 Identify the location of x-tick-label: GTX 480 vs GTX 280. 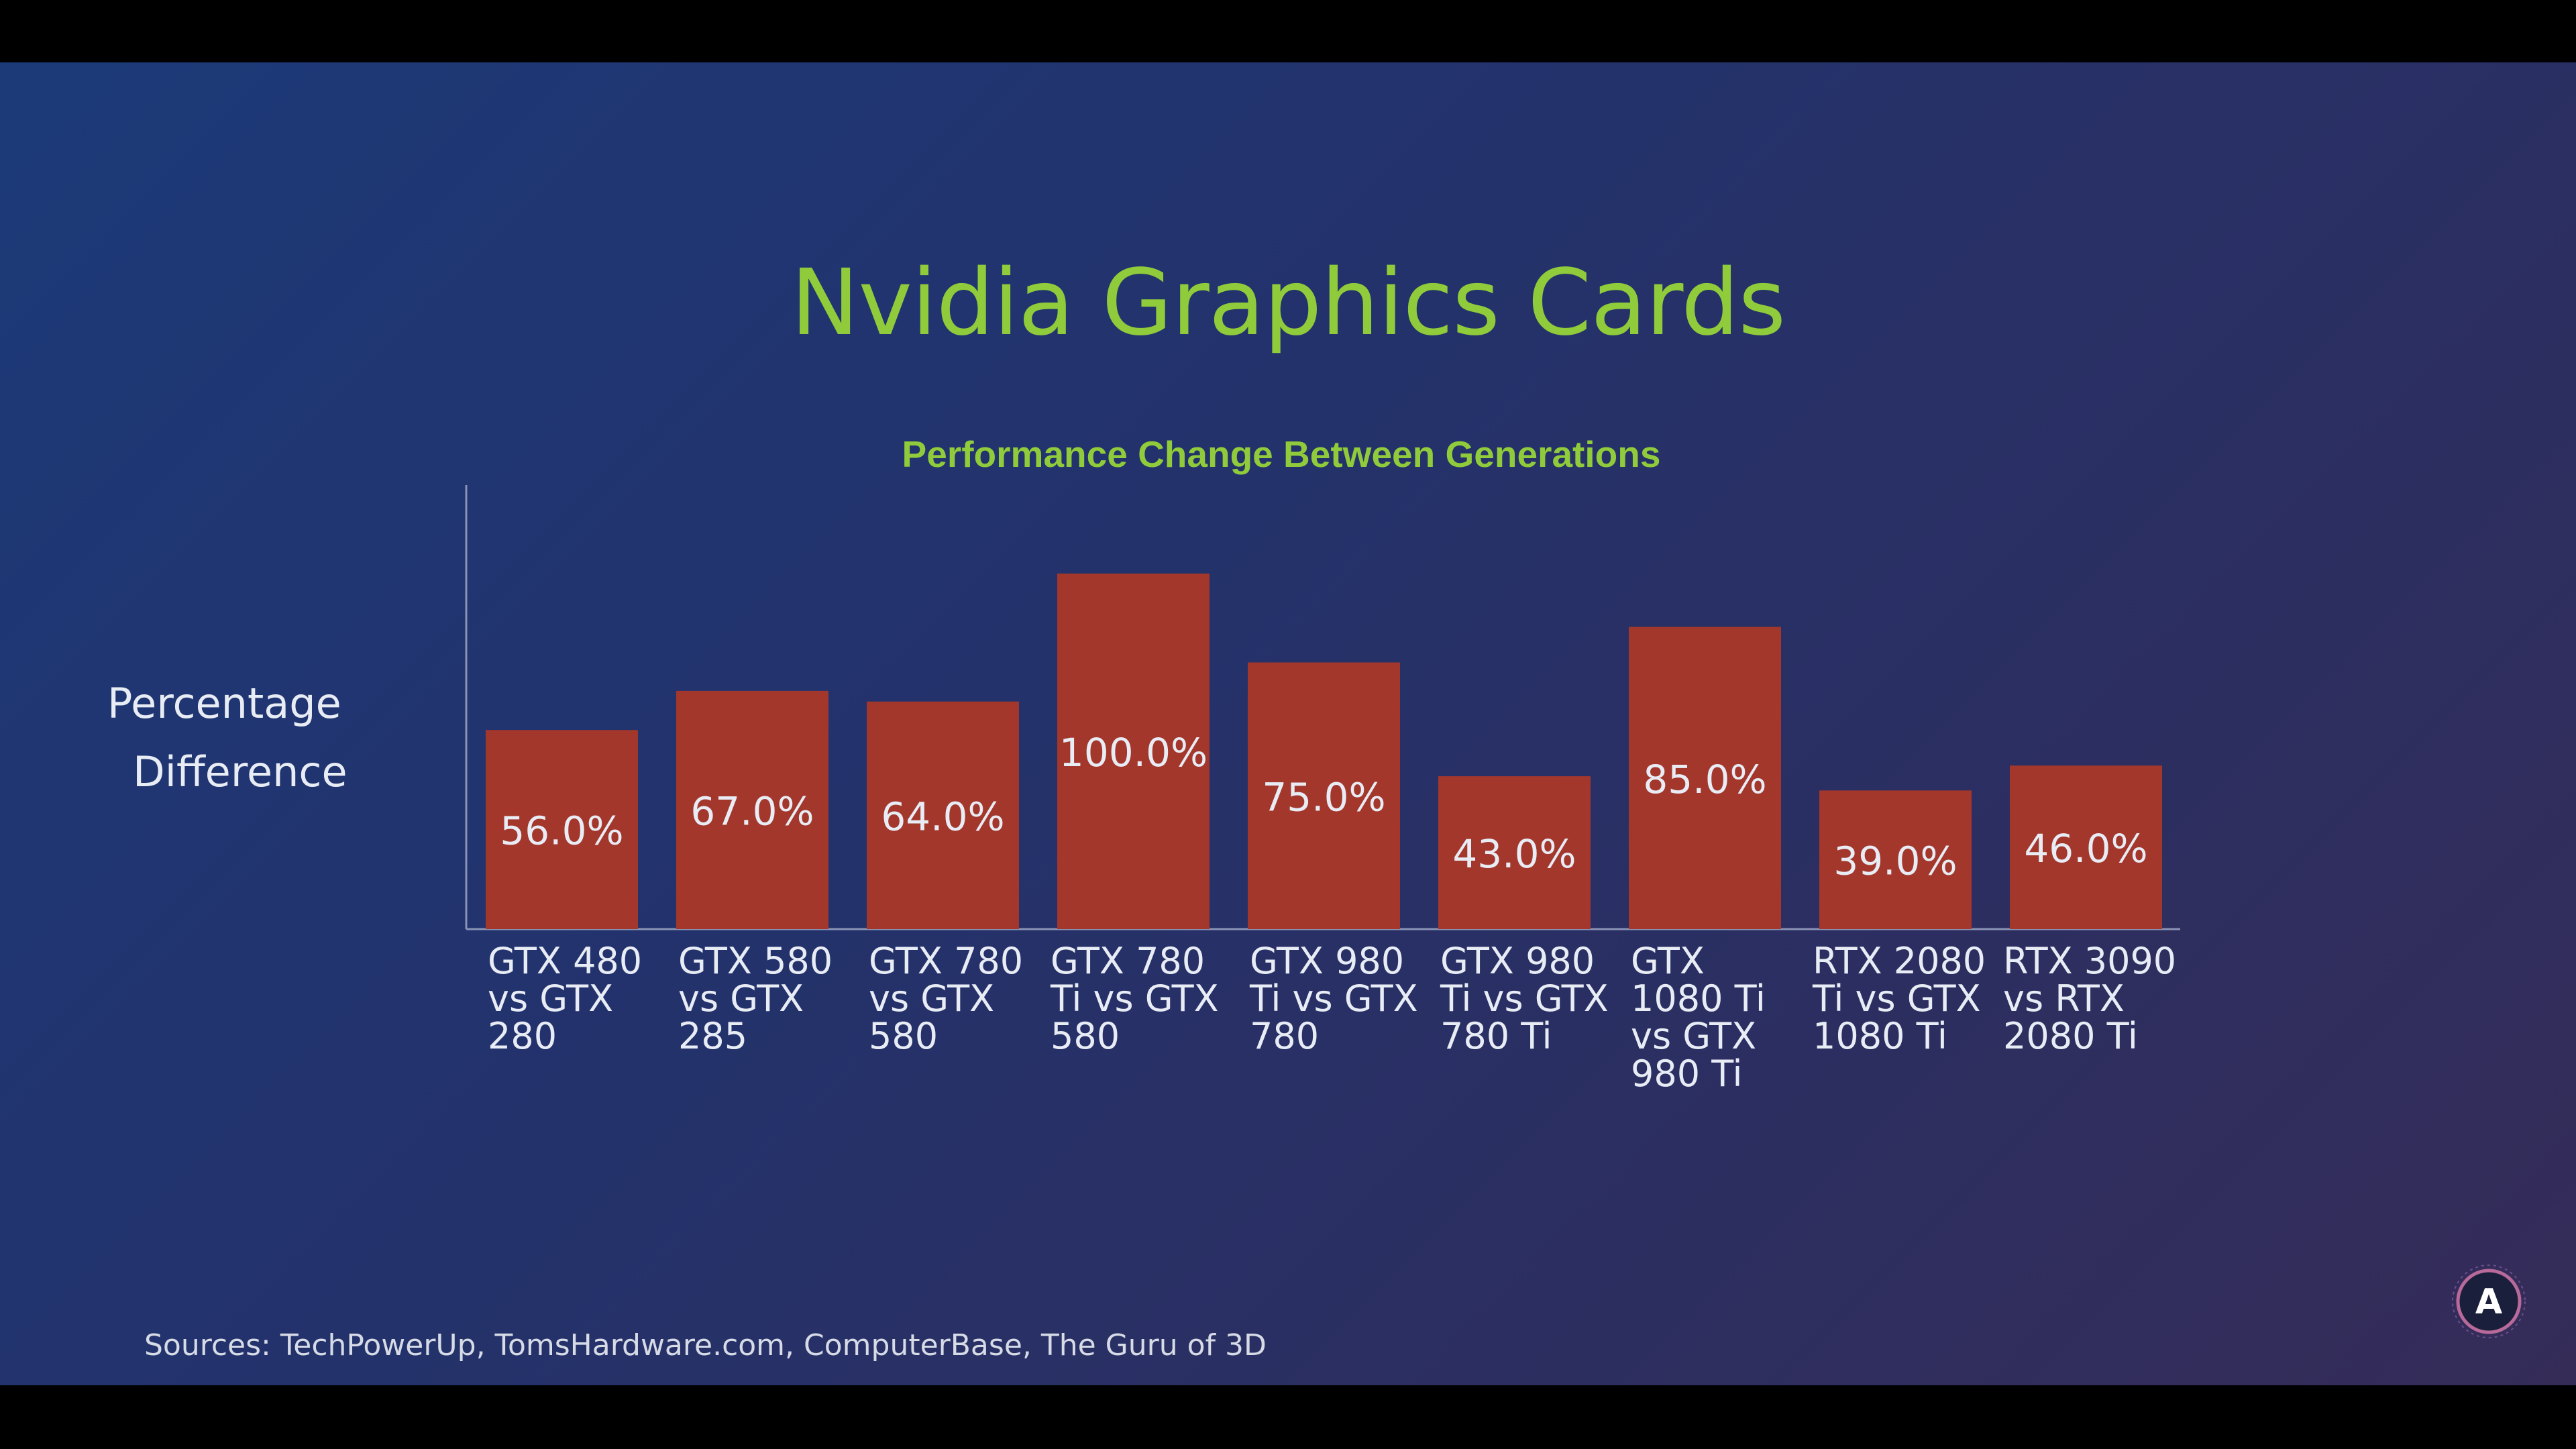
(565, 998).